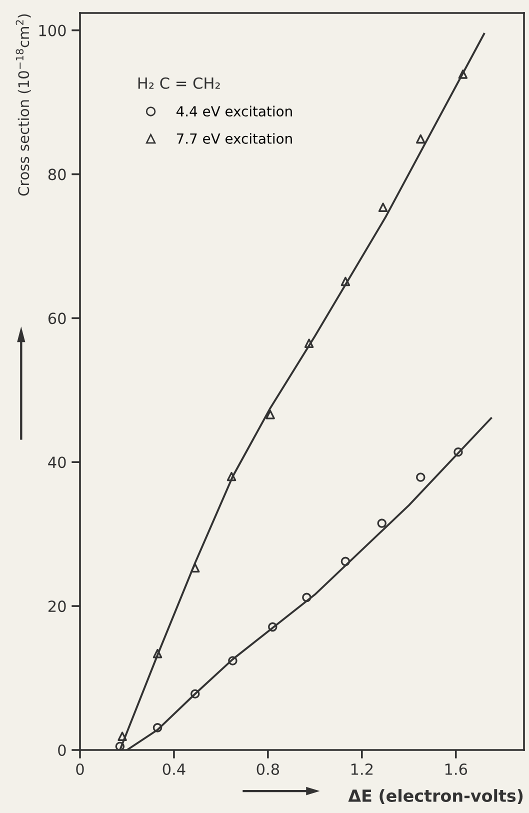 The height and width of the screenshot is (813, 529). What do you see at coordinates (52, 30) in the screenshot?
I see `y-tick-label: 100` at bounding box center [52, 30].